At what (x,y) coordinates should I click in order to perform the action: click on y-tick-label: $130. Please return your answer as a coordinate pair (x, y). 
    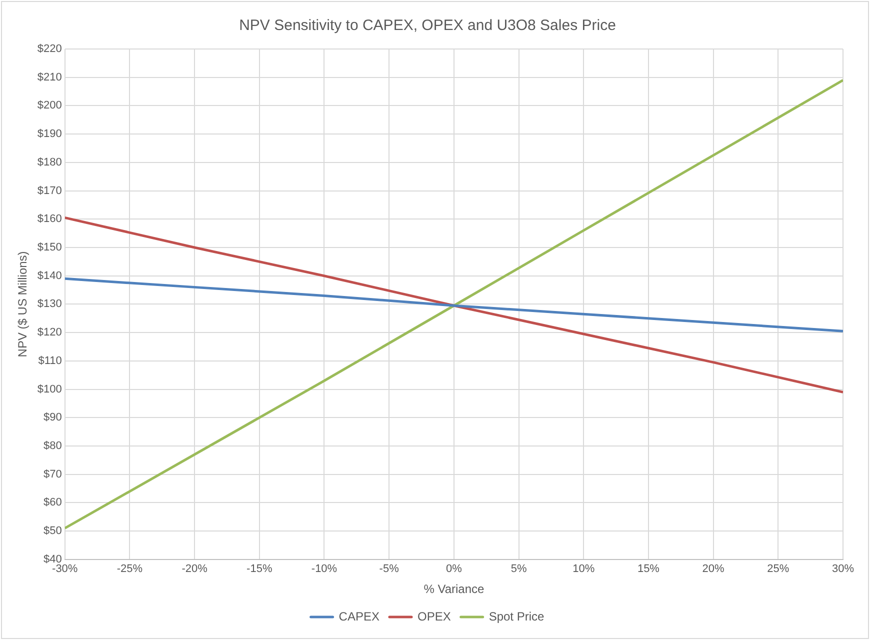
    Looking at the image, I should click on (49, 304).